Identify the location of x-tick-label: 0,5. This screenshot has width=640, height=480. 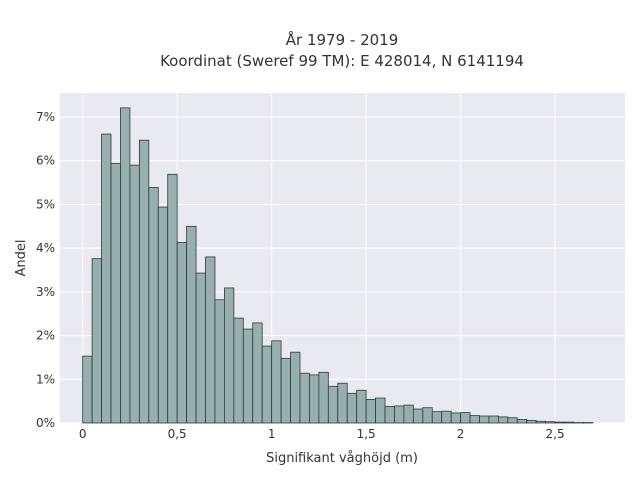
(177, 434).